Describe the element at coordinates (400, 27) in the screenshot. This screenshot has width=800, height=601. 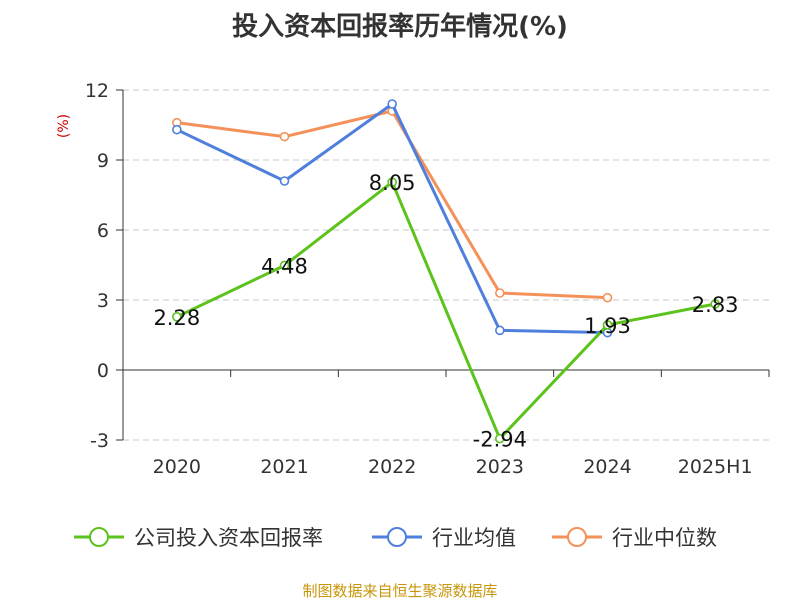
I see `chart-title: 投入资本回报率历年情况(%)` at that location.